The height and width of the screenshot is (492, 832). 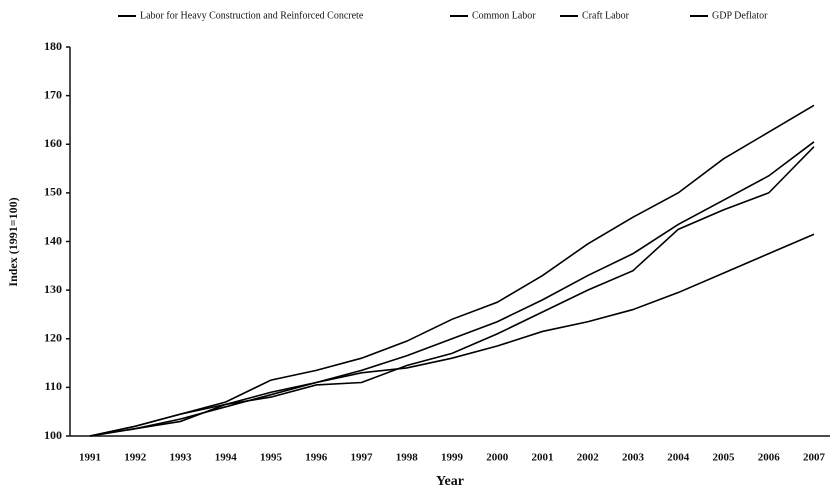 I want to click on legend-label: Craft Labor, so click(x=606, y=15).